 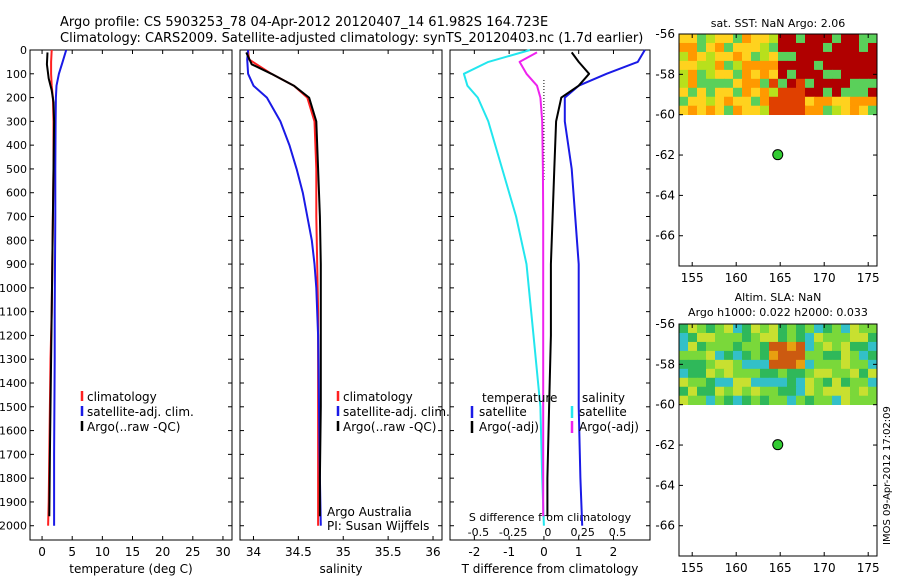 I want to click on series-line-blue, so click(x=60, y=287).